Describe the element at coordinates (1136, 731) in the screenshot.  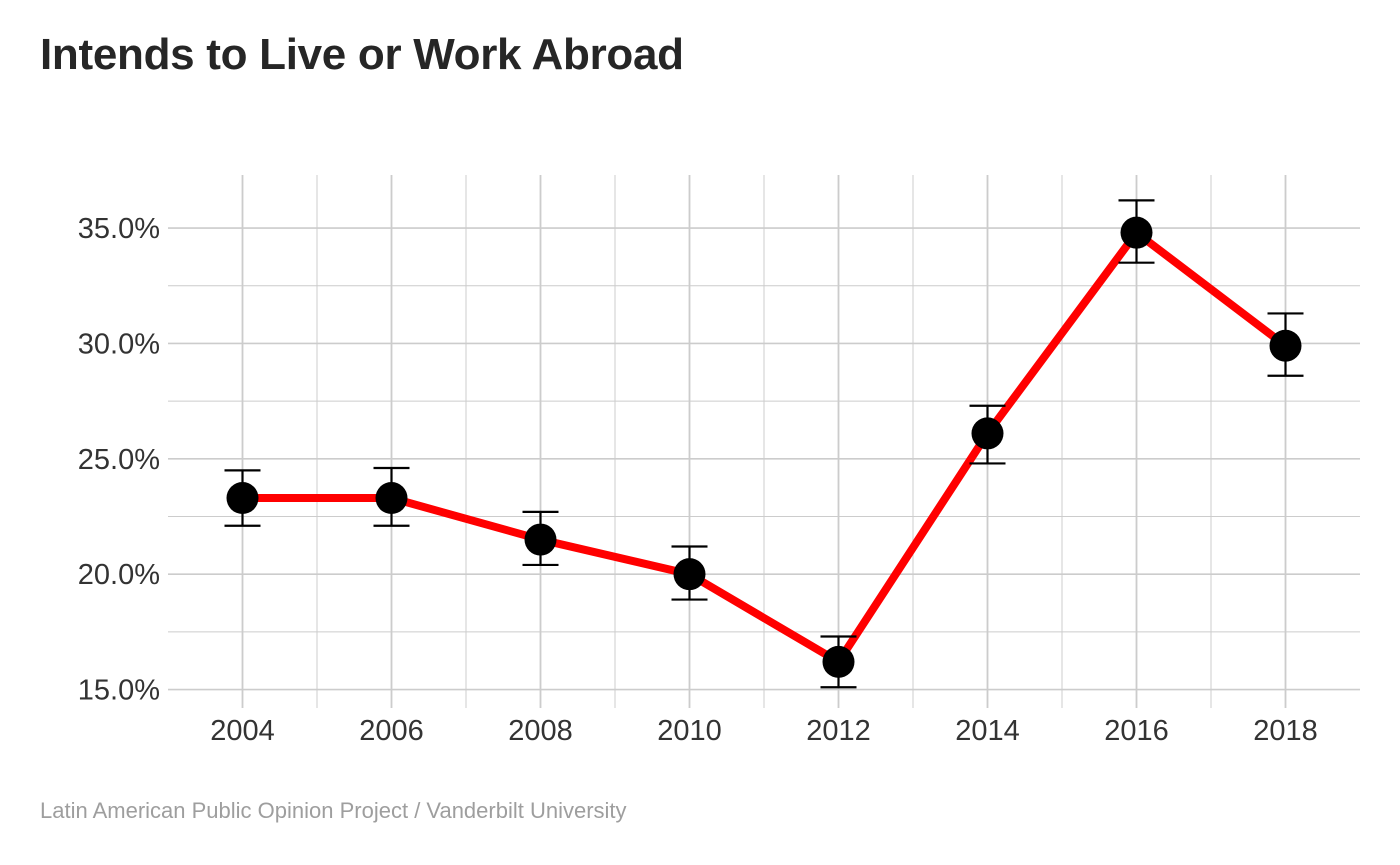
I see `x-tick-label: 2016` at that location.